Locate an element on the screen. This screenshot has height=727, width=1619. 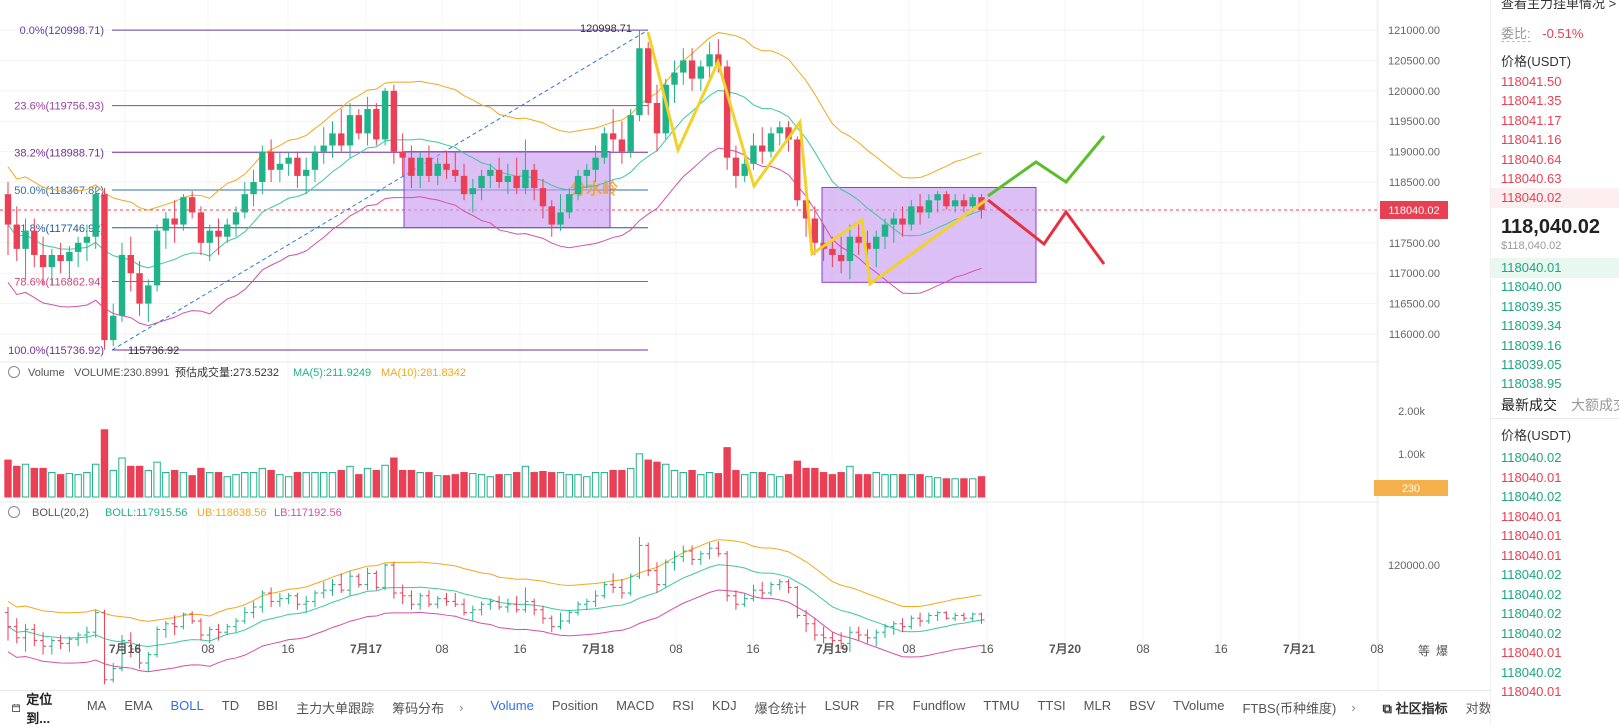
ask-price: 118041.50 is located at coordinates (1531, 81).